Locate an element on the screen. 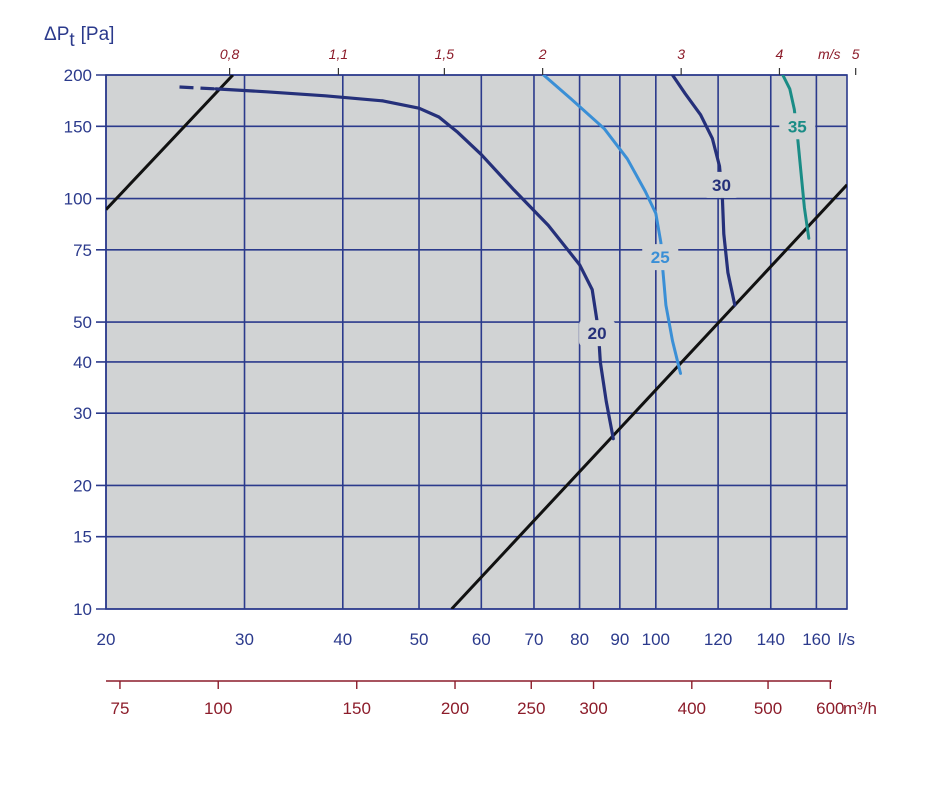  x-tick-label: 70 is located at coordinates (534, 639).